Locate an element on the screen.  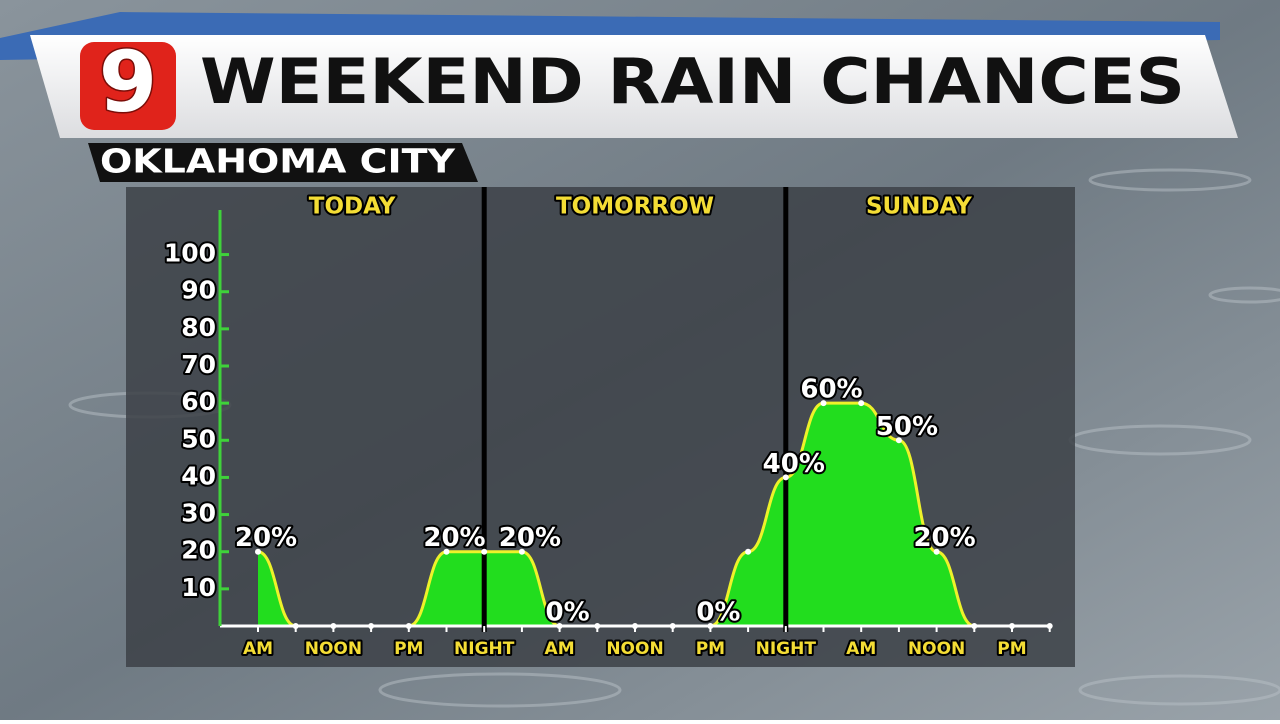
chart-subtitle: OKLAHOMA CITY is located at coordinates (278, 161).